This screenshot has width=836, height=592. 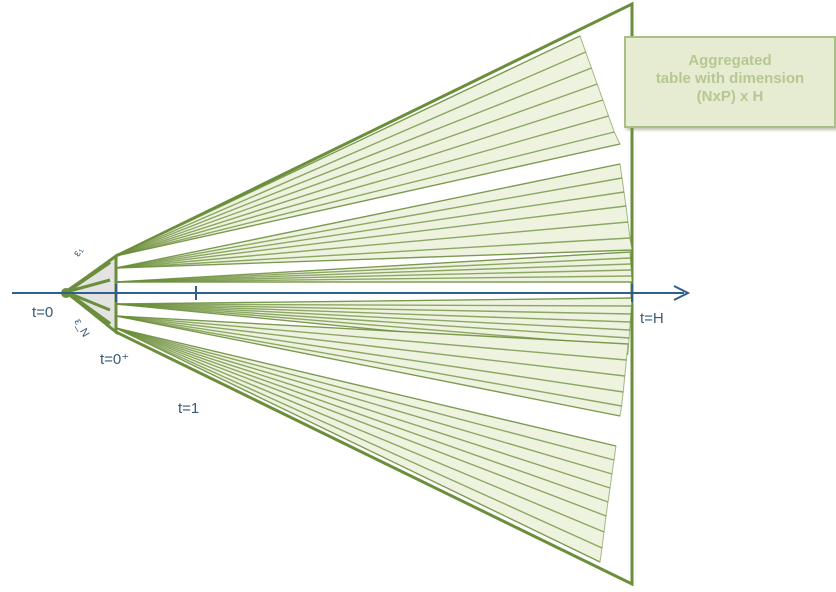 I want to click on label-t0plus: t=0⁺, so click(x=115, y=359).